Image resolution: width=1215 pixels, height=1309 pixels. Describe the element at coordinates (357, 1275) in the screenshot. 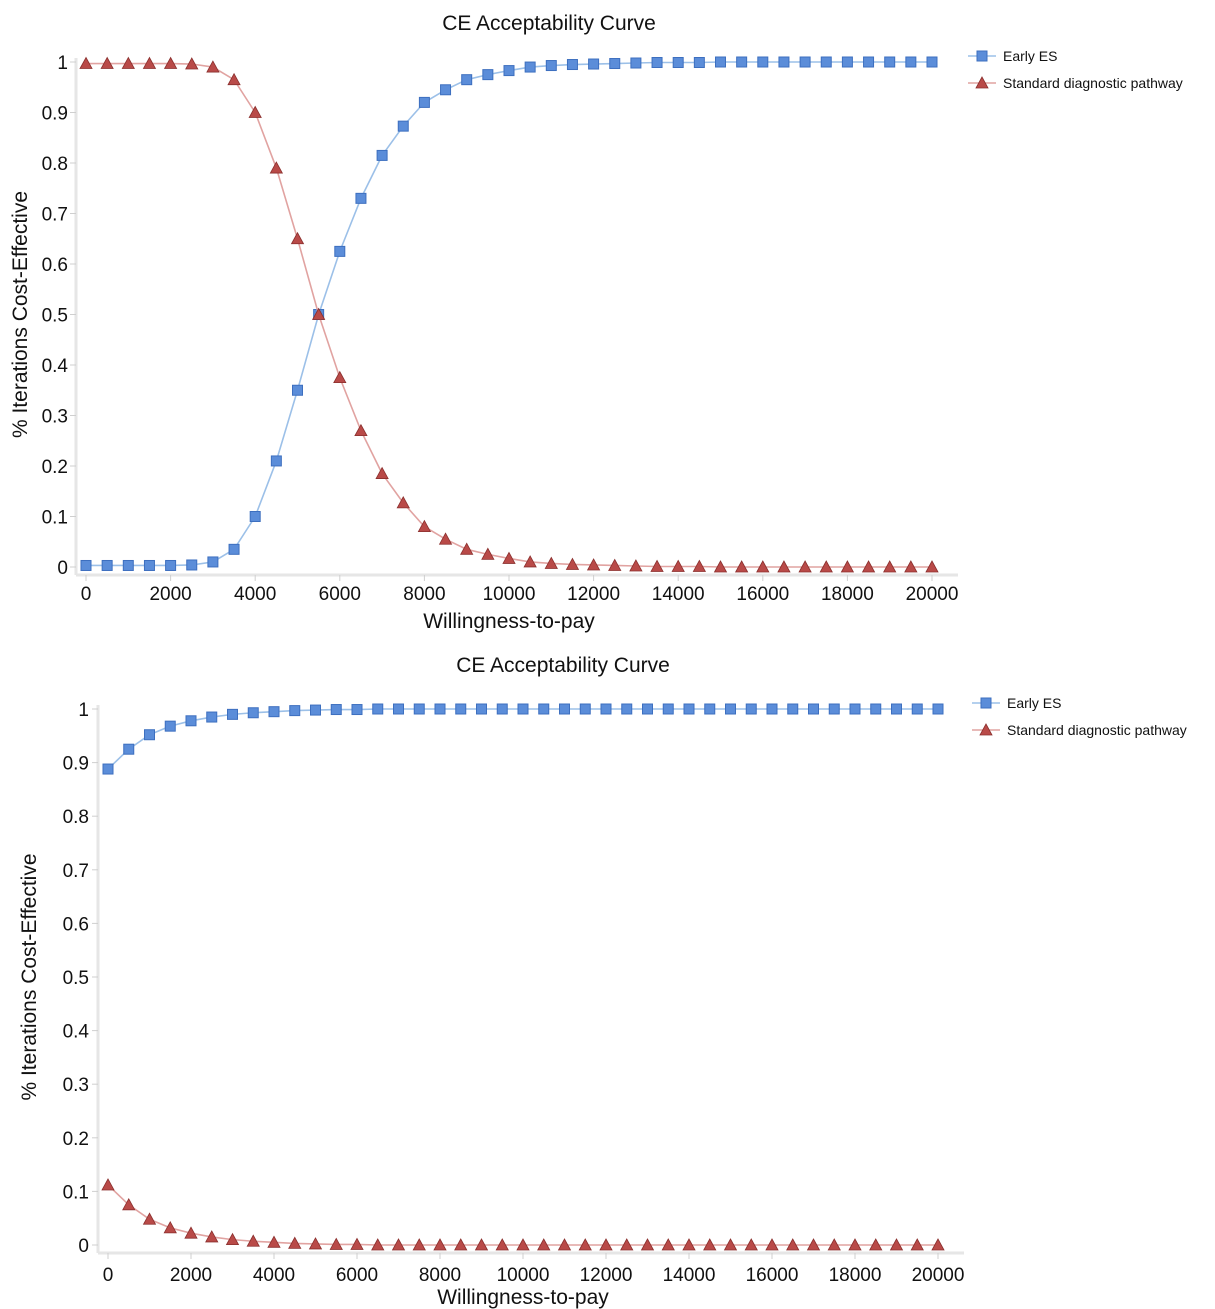

I see `x-tick-label: 6000` at that location.